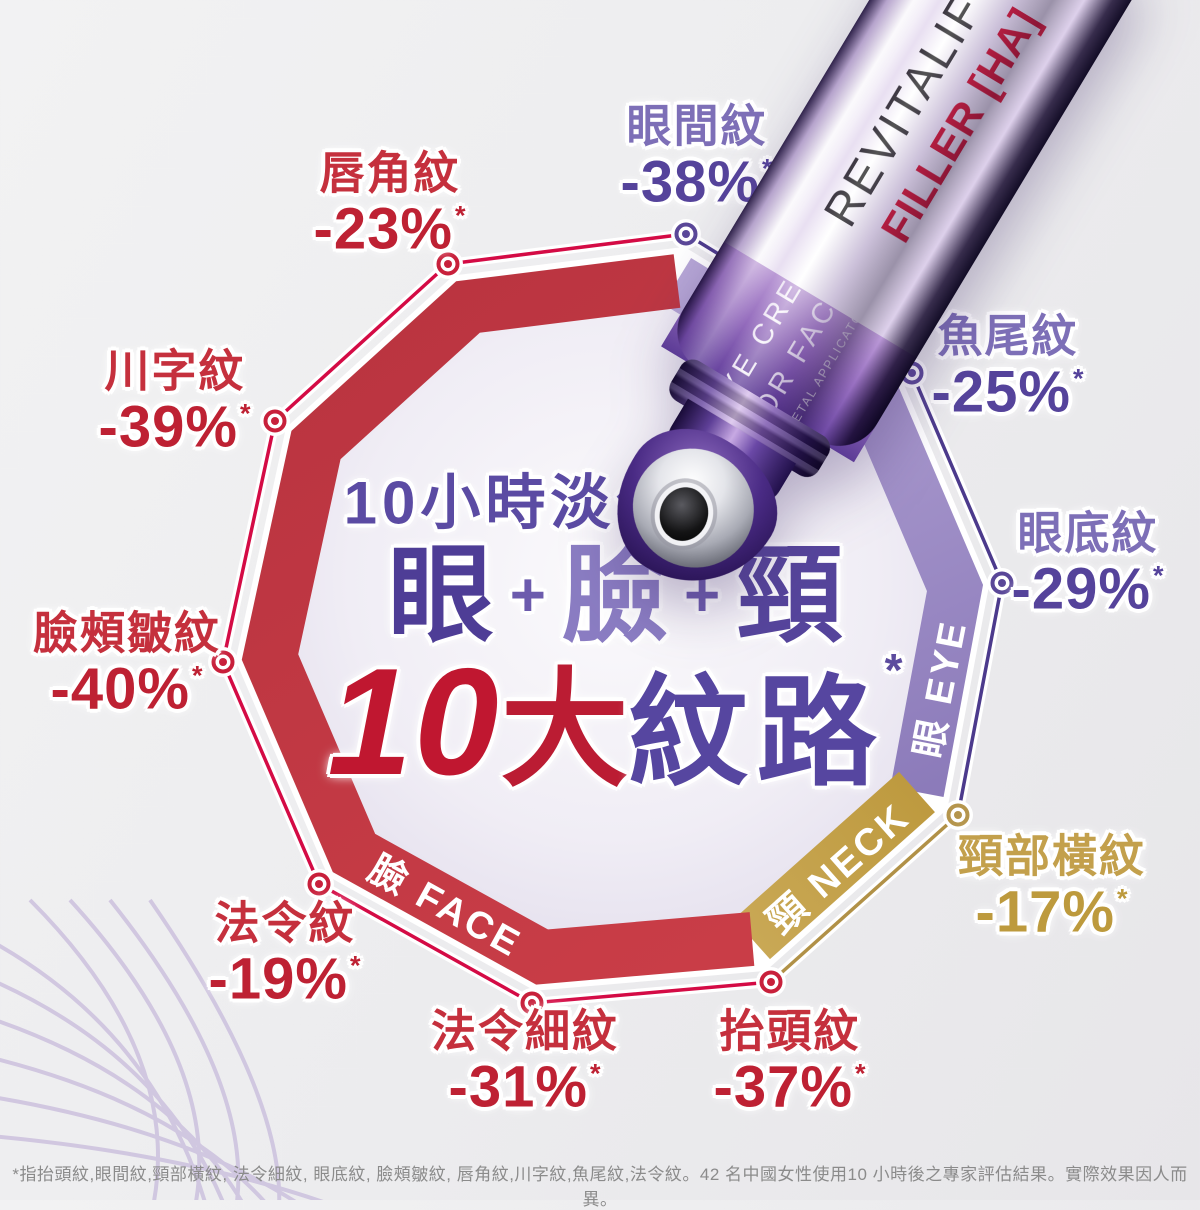 The width and height of the screenshot is (1200, 1210). What do you see at coordinates (1002, 583) in the screenshot?
I see `vertex-under-eye` at bounding box center [1002, 583].